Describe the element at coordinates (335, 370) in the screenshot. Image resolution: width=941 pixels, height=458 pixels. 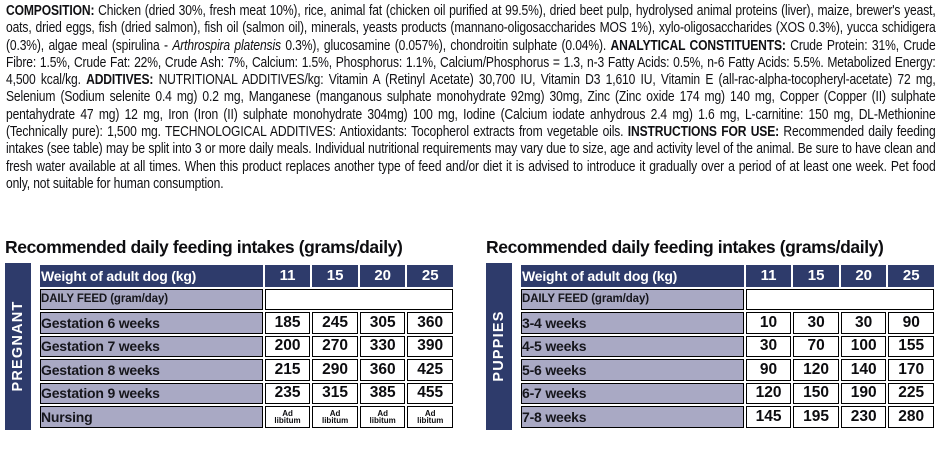
I see `feeding-value-cell: 290` at that location.